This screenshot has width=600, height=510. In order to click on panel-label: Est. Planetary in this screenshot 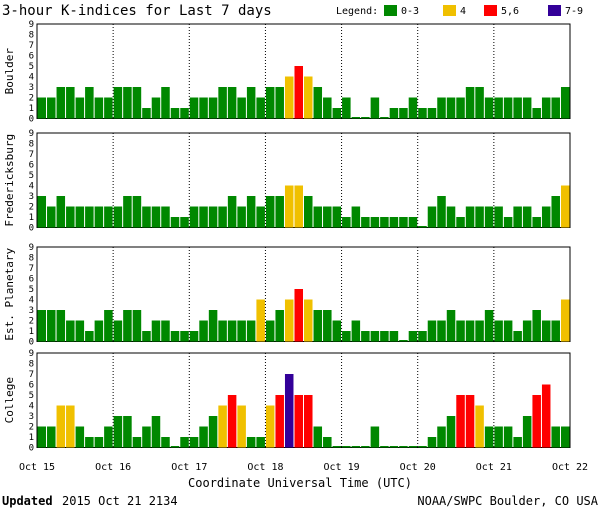, I will do `click(9, 294)`.